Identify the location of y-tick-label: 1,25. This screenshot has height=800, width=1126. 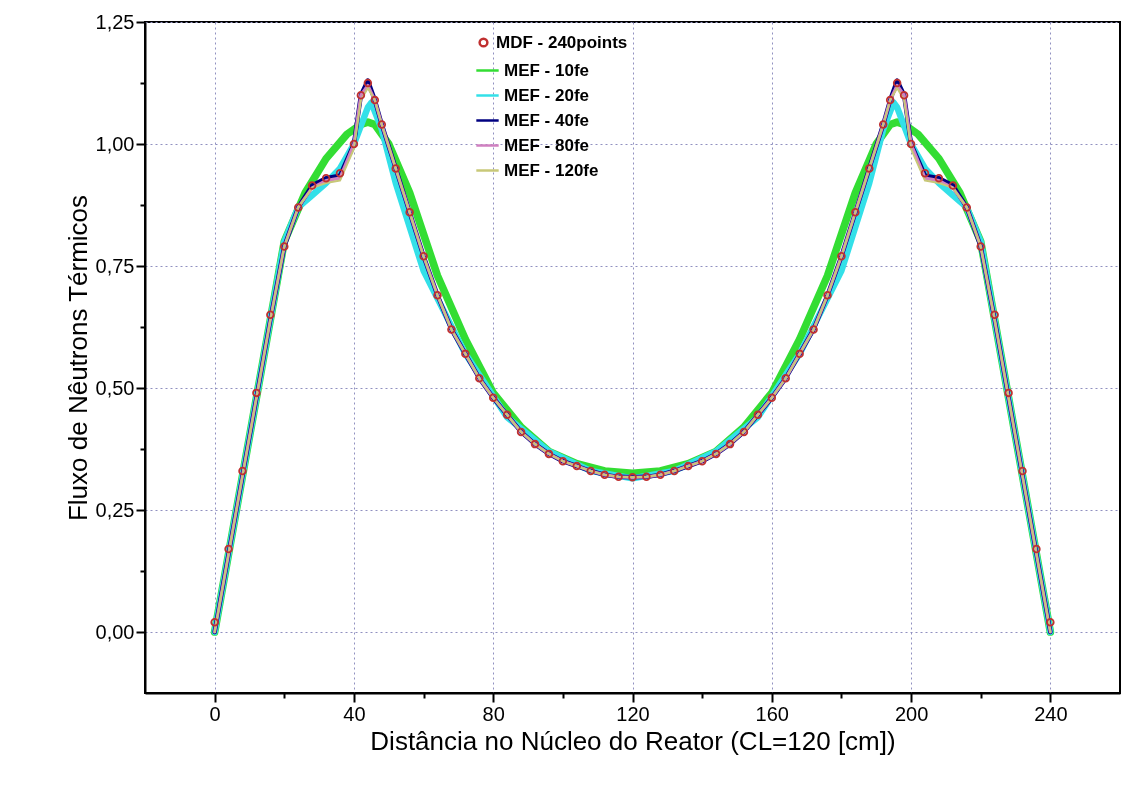
(115, 21).